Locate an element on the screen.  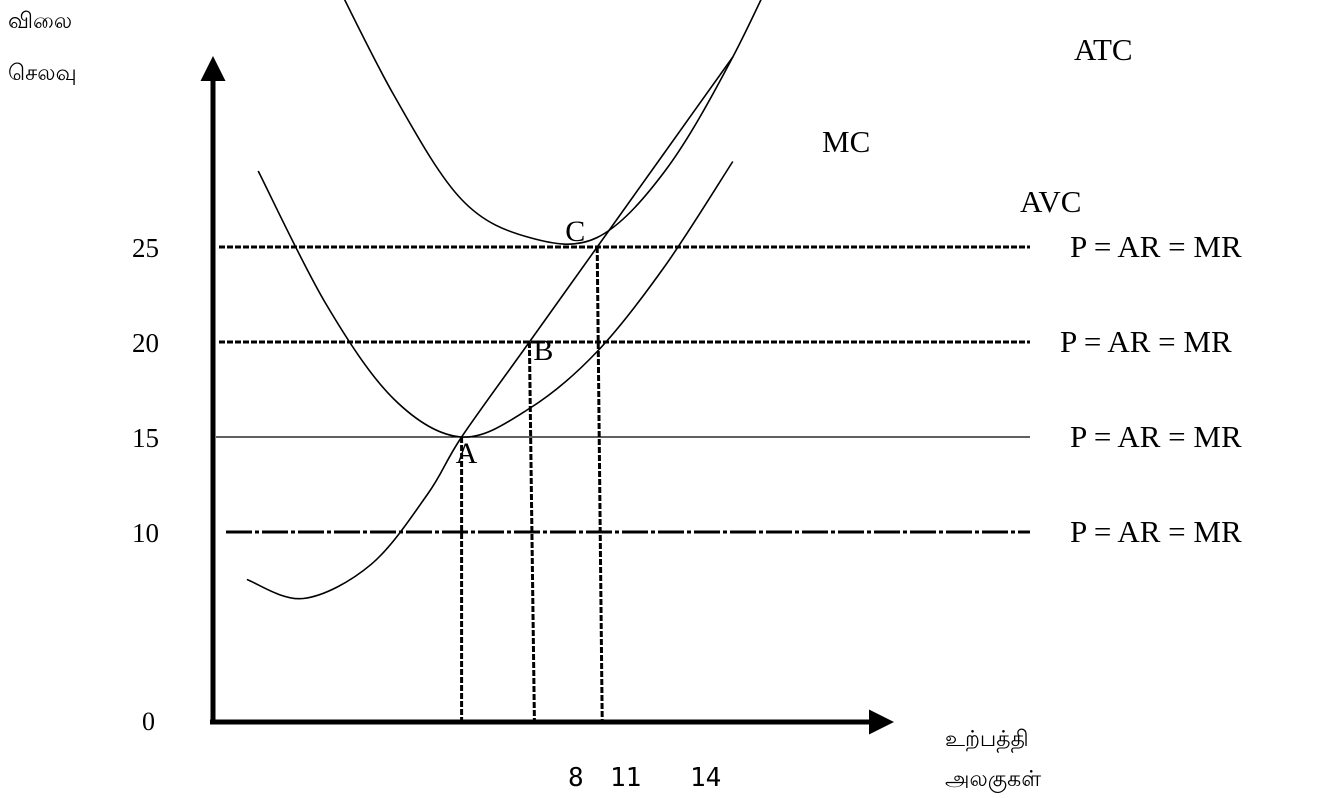
x-axis-label-line-1: உற்பத்தி is located at coordinates (987, 740).